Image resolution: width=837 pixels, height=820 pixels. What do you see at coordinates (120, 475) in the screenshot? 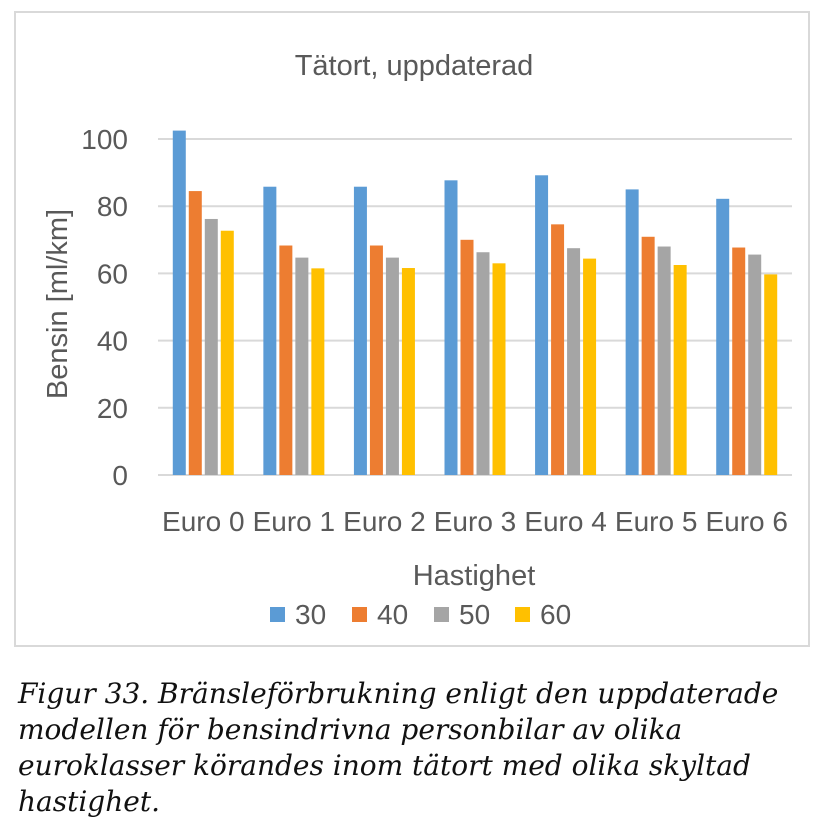
I see `y-tick-label: 0` at bounding box center [120, 475].